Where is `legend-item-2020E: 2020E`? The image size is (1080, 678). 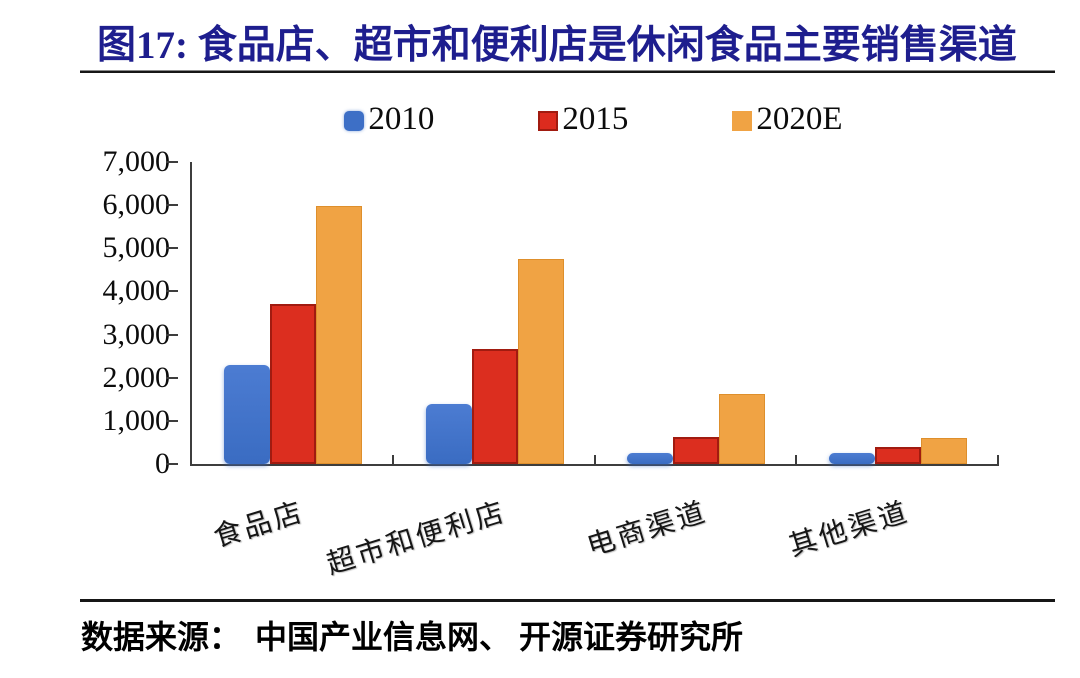 legend-item-2020E: 2020E is located at coordinates (787, 120).